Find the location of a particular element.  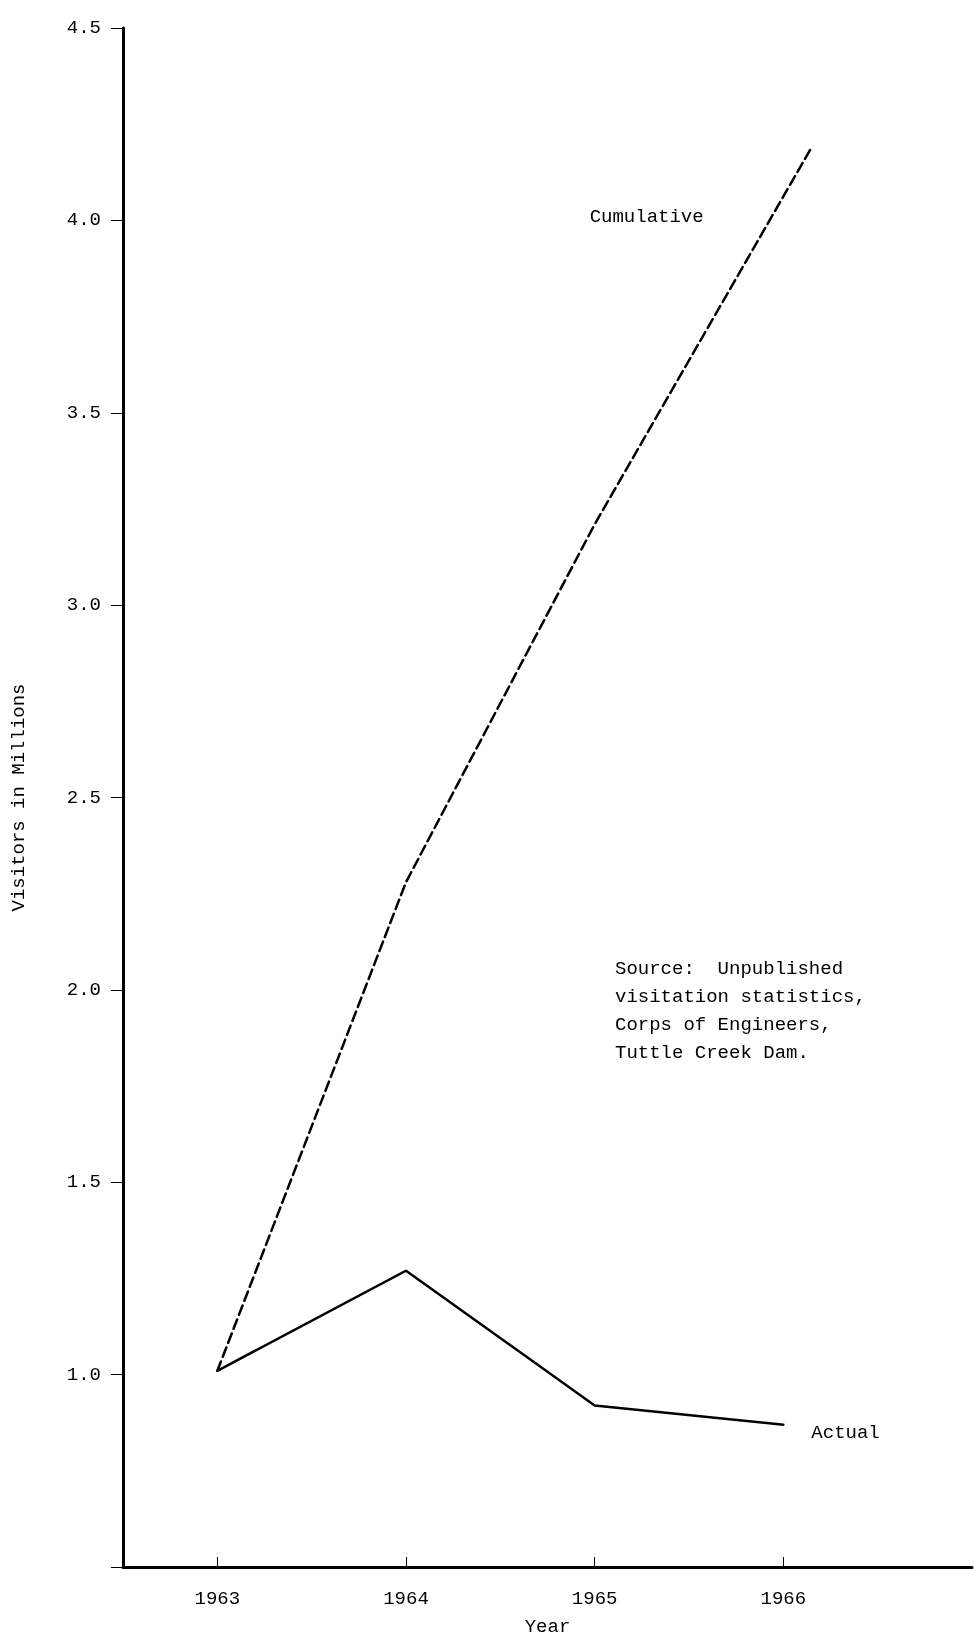

y-axis-title: Visitors in Millions is located at coordinates (18, 797).